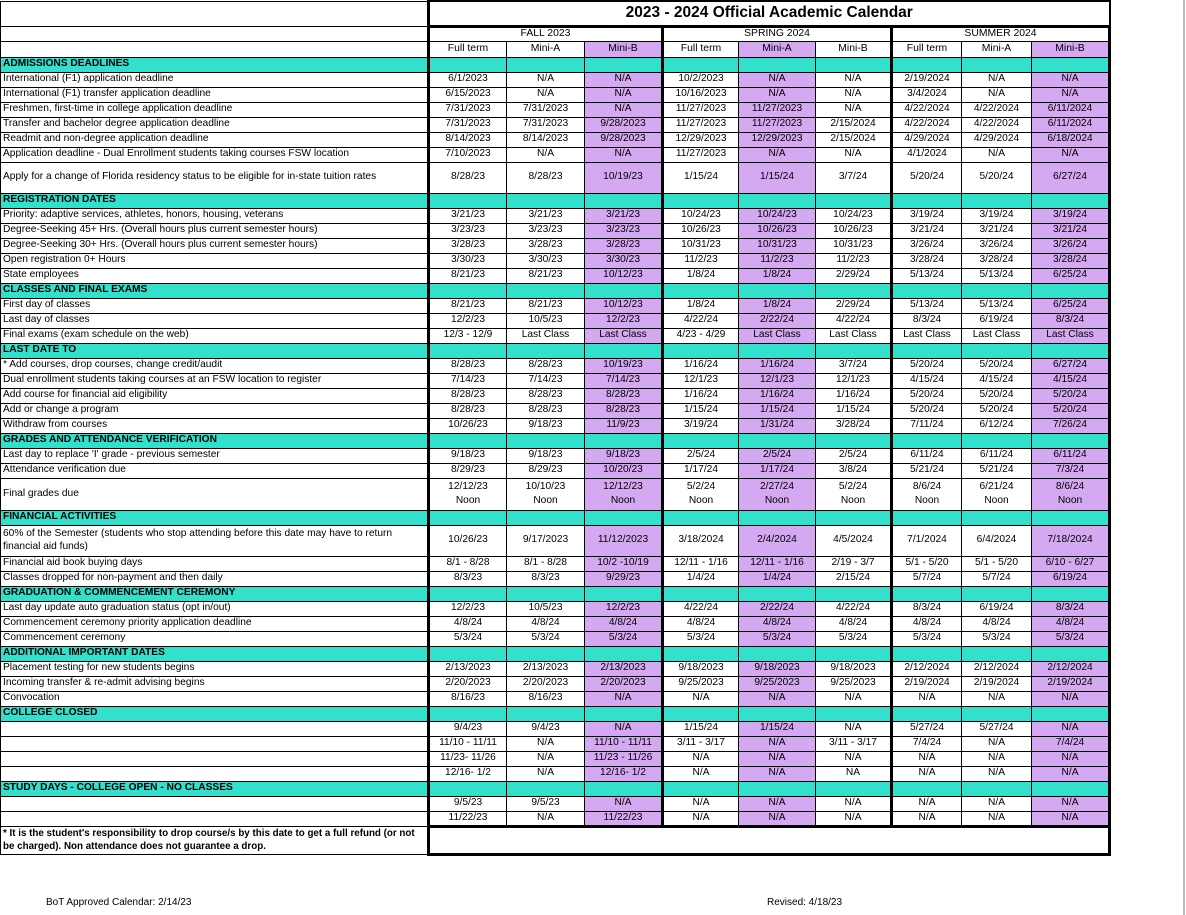 This screenshot has height=915, width=1186. What do you see at coordinates (926, 154) in the screenshot?
I see `date-cell: 4/1/2024` at bounding box center [926, 154].